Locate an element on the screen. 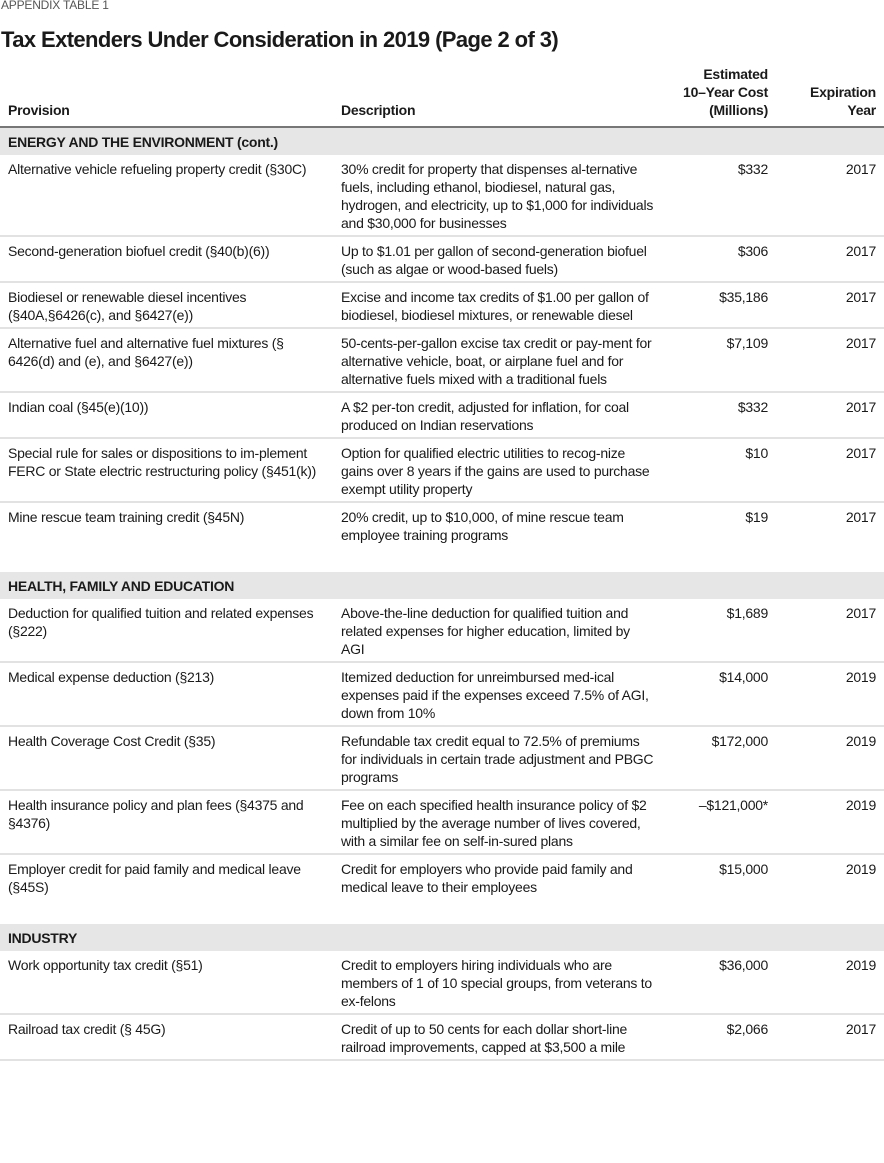 The image size is (884, 1163). header-year: Expiration Year is located at coordinates (830, 96).